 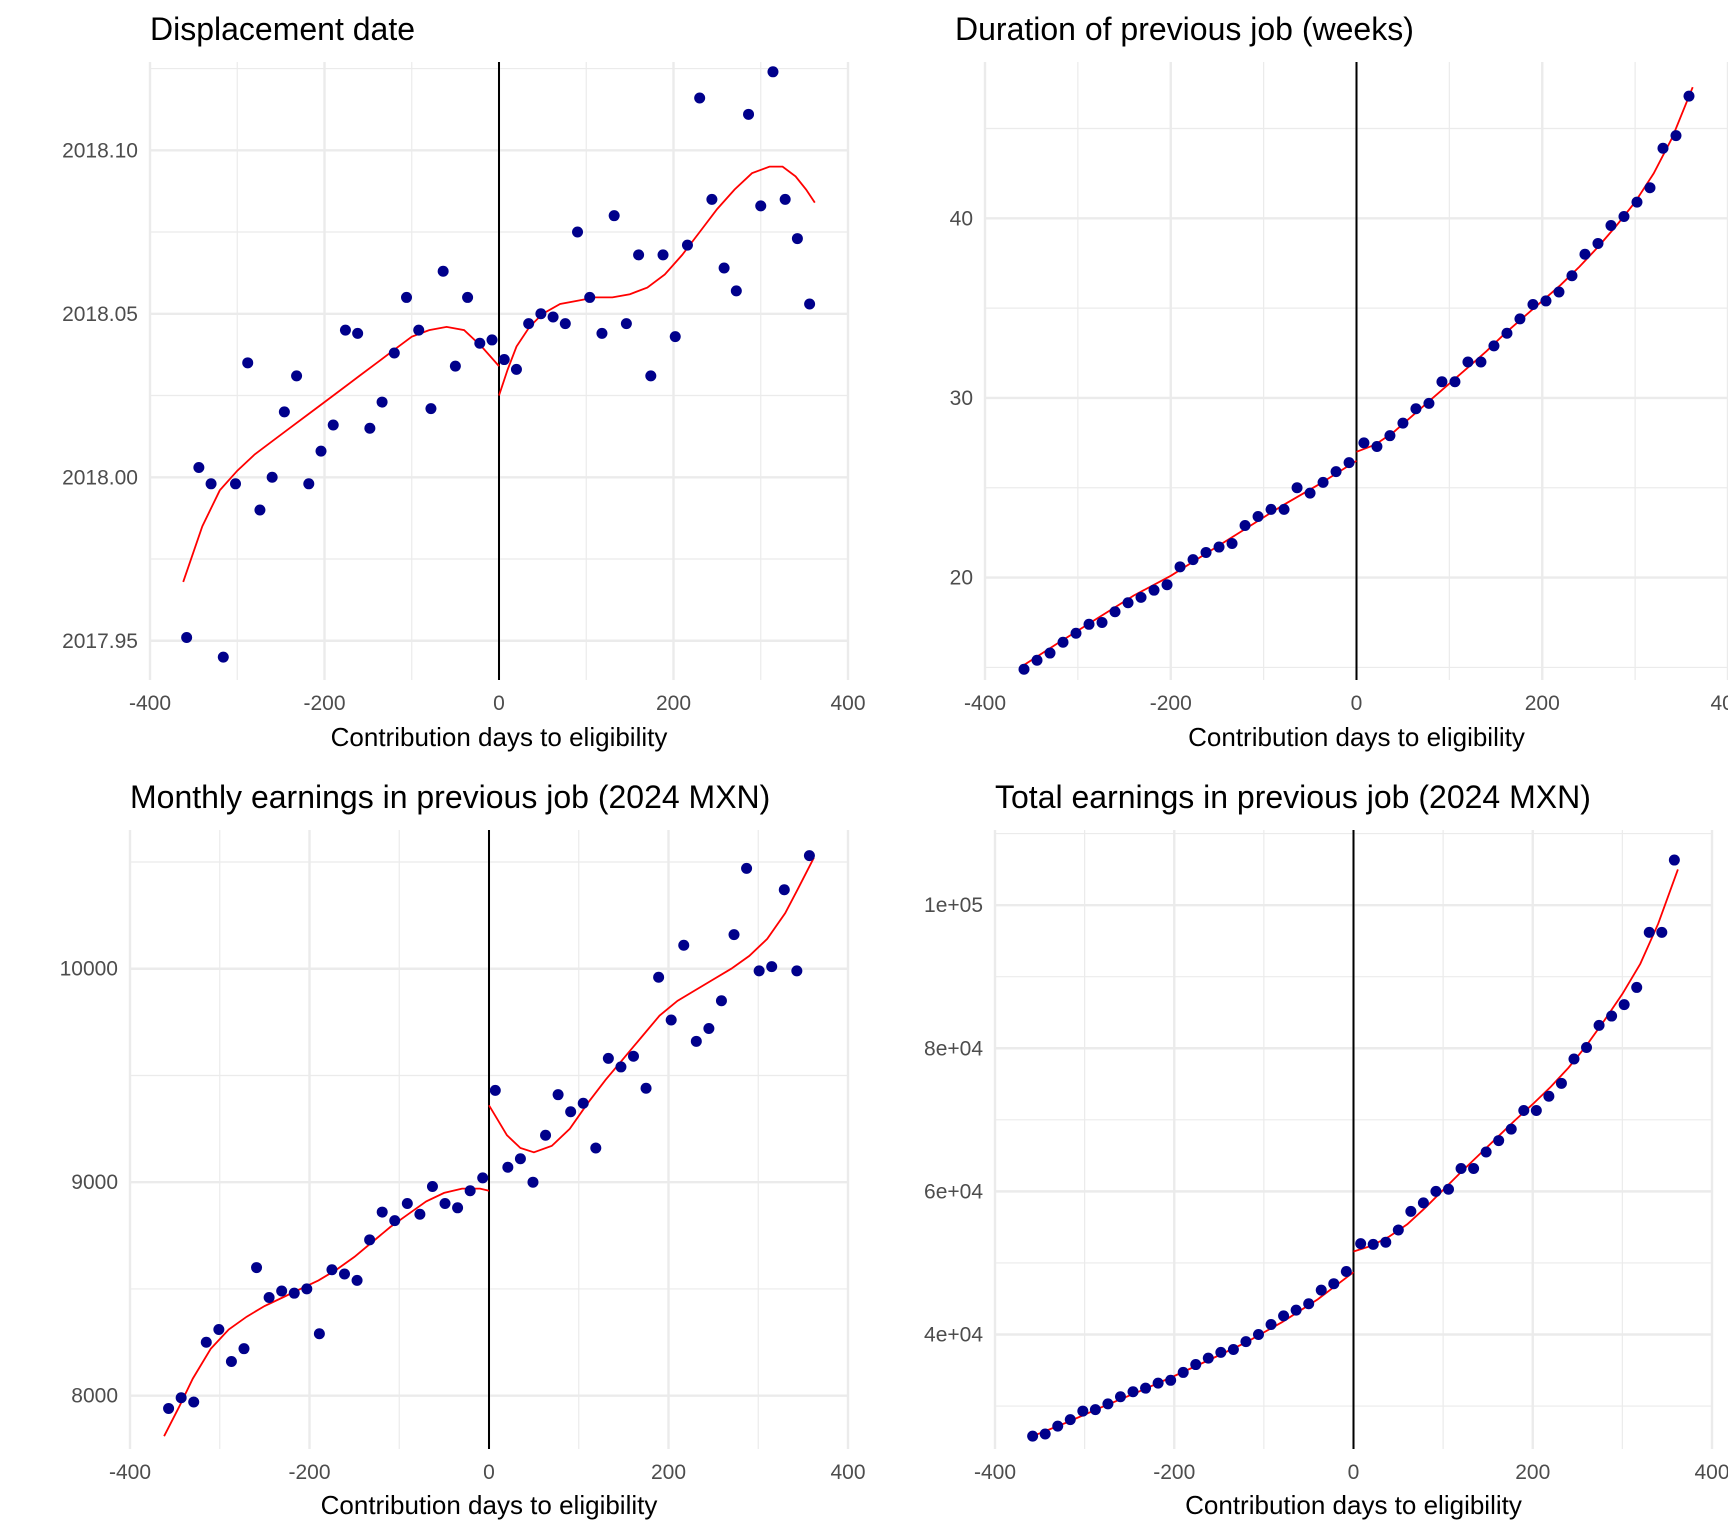 What do you see at coordinates (100, 395) in the screenshot?
I see `y-axis: 2017.95 2018.00 2018.05 2018.10` at bounding box center [100, 395].